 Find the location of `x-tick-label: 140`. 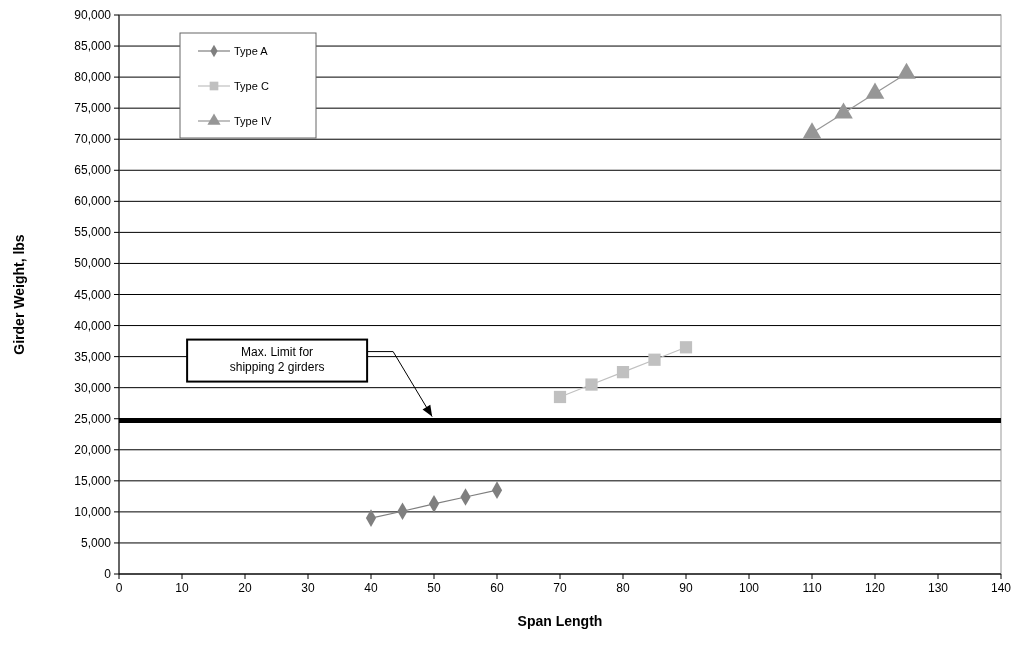

x-tick-label: 140 is located at coordinates (1001, 588).